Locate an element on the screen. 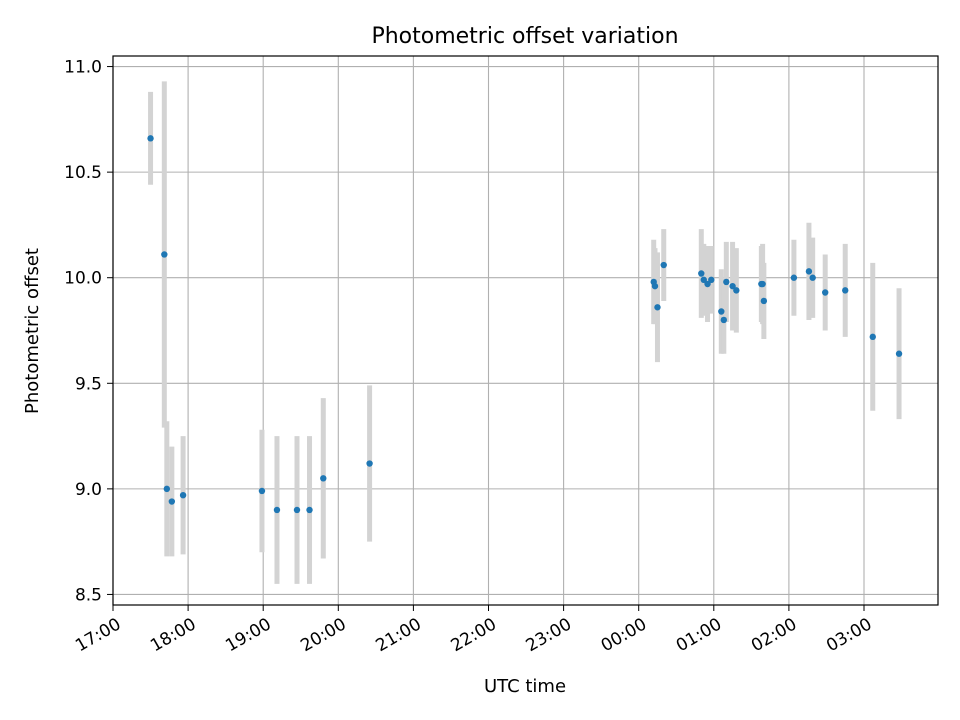  y-tick-label: 11.0 is located at coordinates (83, 68).